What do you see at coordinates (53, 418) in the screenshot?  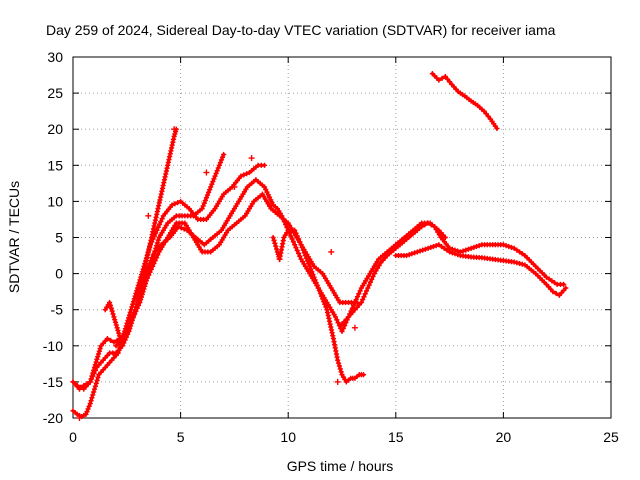 I see `y-tick-label: -20` at bounding box center [53, 418].